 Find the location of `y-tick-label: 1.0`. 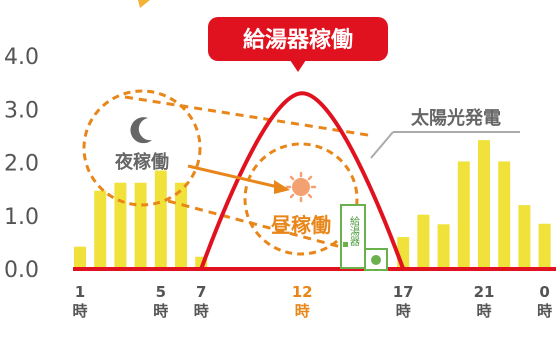

y-tick-label: 1.0 is located at coordinates (21, 217).